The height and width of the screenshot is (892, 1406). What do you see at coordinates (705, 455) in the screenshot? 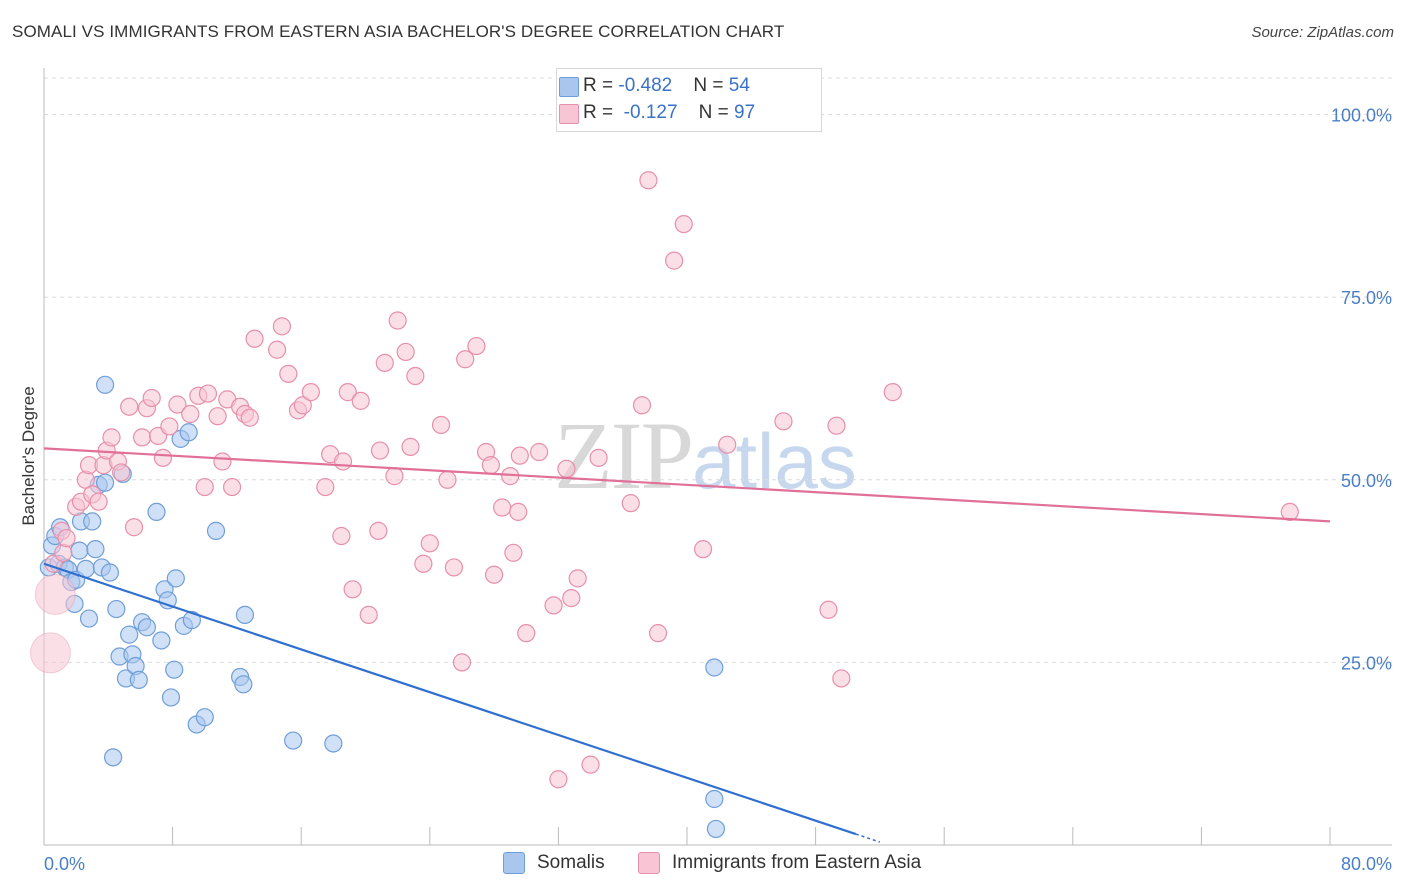
I see `watermark: ZIPatlas` at bounding box center [705, 455].